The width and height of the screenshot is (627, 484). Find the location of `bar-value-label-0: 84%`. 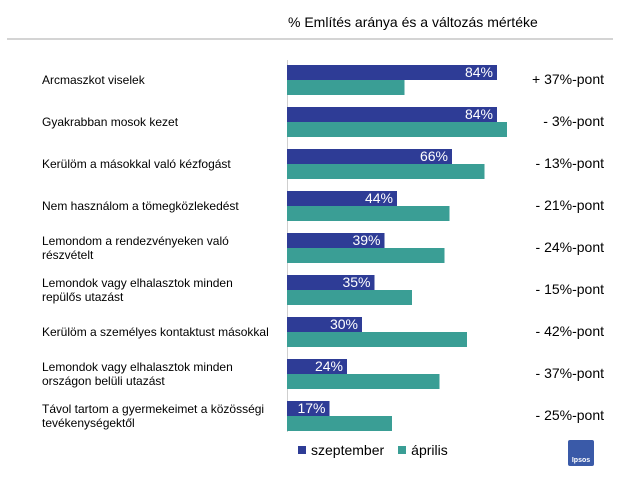

bar-value-label-0: 84% is located at coordinates (479, 72).